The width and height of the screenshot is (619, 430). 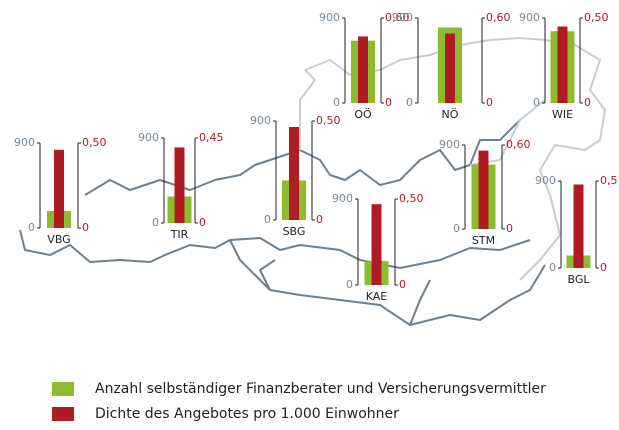 I want to click on legend-label: Dichte des Angebotes pro 1.000 Einwohner, so click(x=247, y=414).